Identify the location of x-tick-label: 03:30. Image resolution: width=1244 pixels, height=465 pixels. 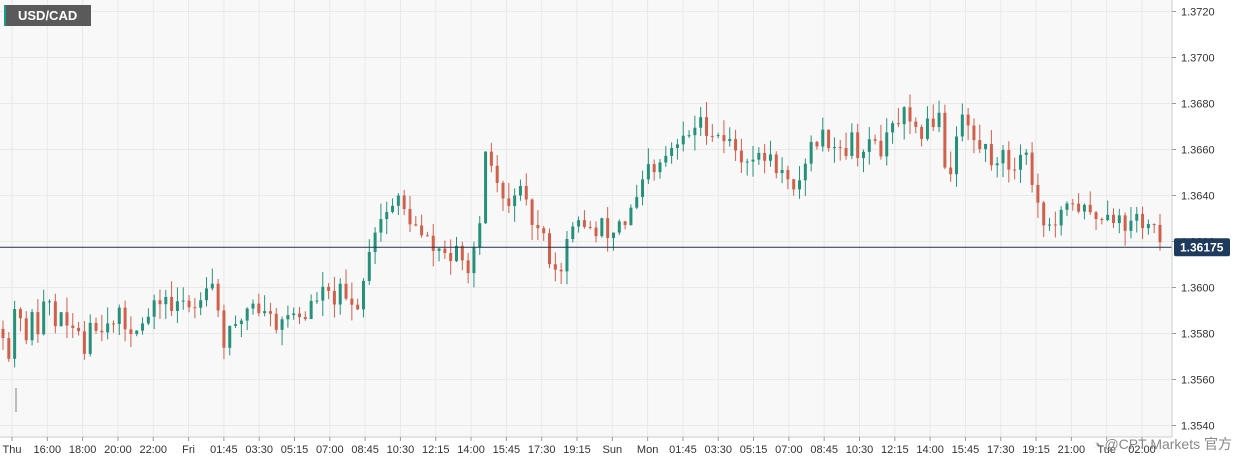
(259, 450).